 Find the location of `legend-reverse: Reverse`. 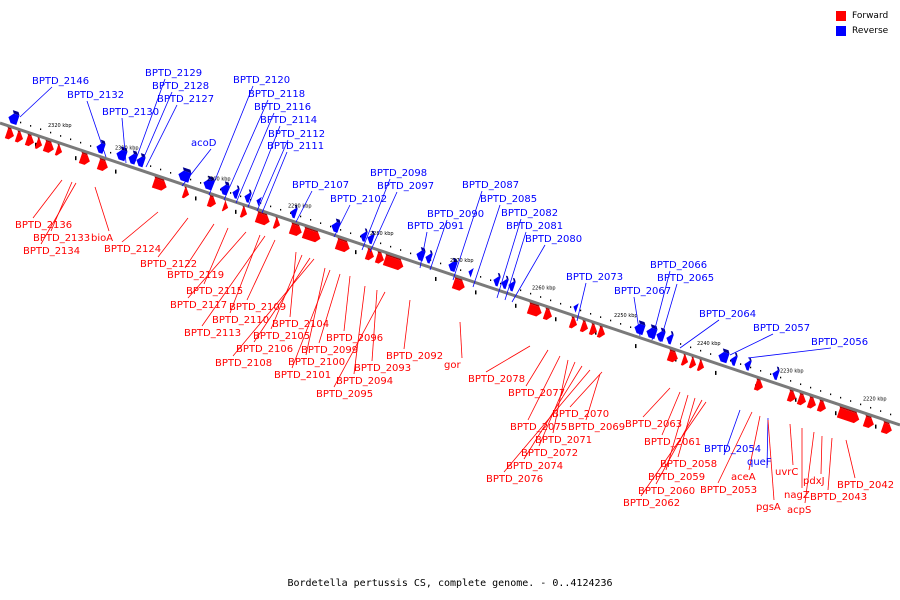

legend-reverse: Reverse is located at coordinates (862, 30).